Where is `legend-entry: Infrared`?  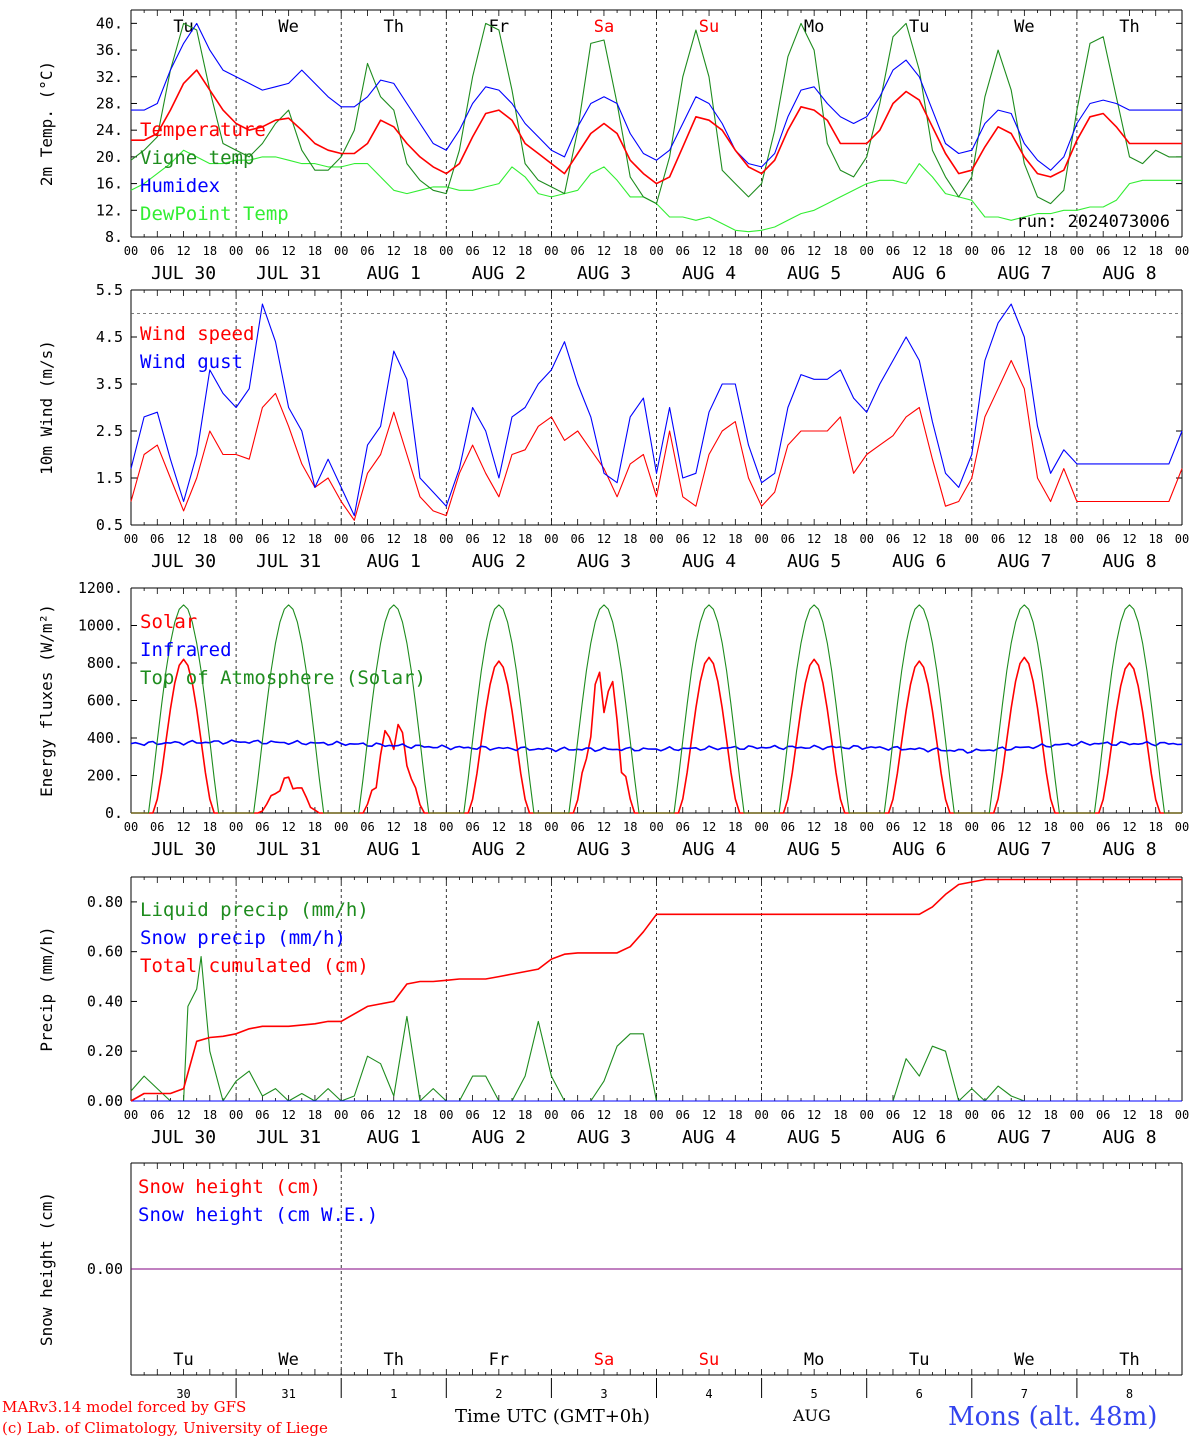 legend-entry: Infrared is located at coordinates (186, 650).